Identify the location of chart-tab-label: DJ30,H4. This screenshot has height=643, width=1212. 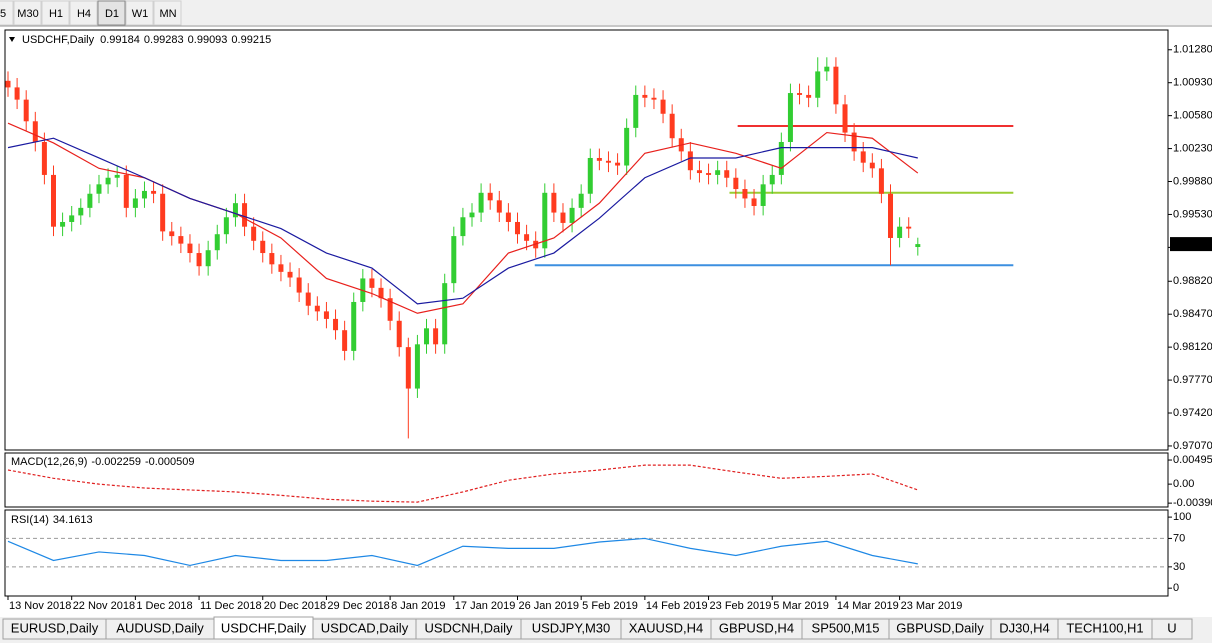
(1024, 627).